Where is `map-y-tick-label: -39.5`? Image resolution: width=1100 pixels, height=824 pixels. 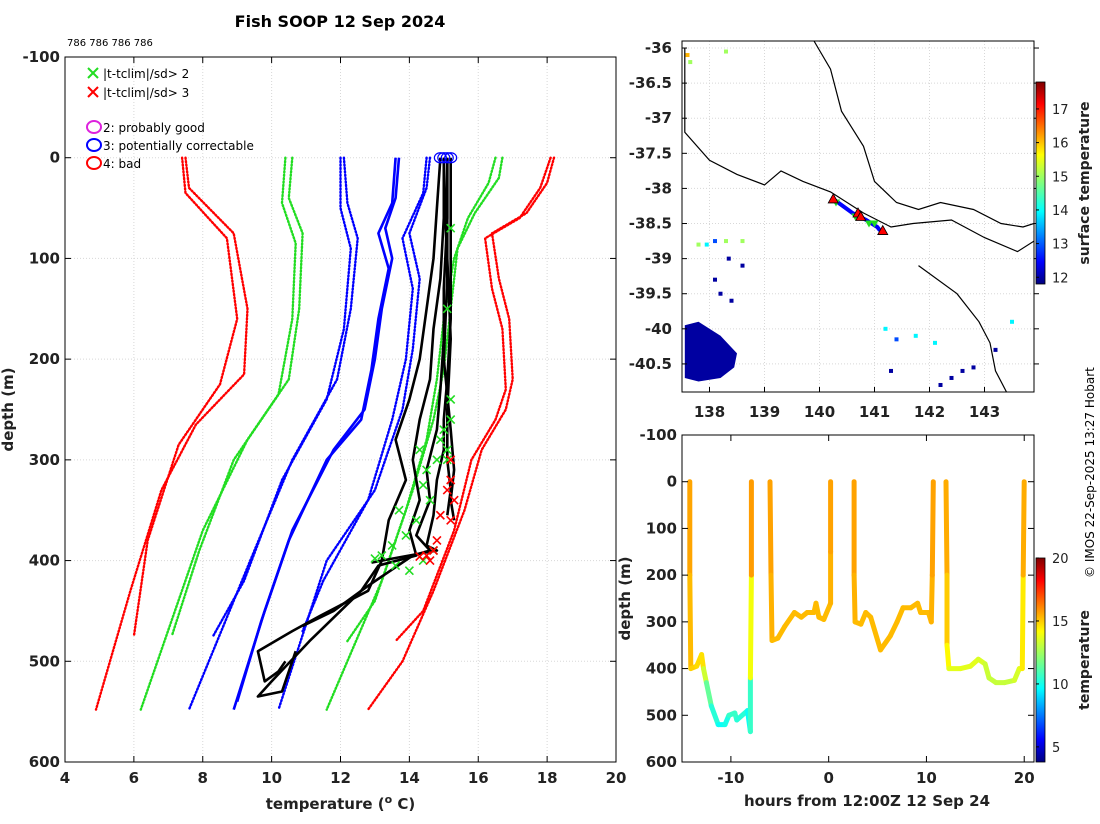
map-y-tick-label: -39.5 is located at coordinates (650, 294).